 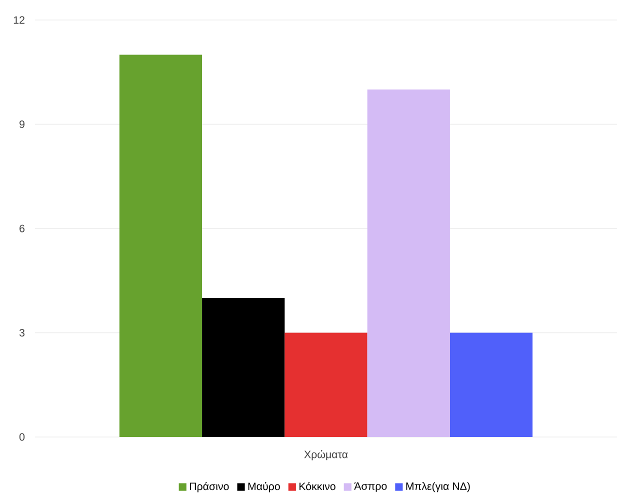 I want to click on legend-label: Μπλε(για ΝΔ), so click(x=438, y=487).